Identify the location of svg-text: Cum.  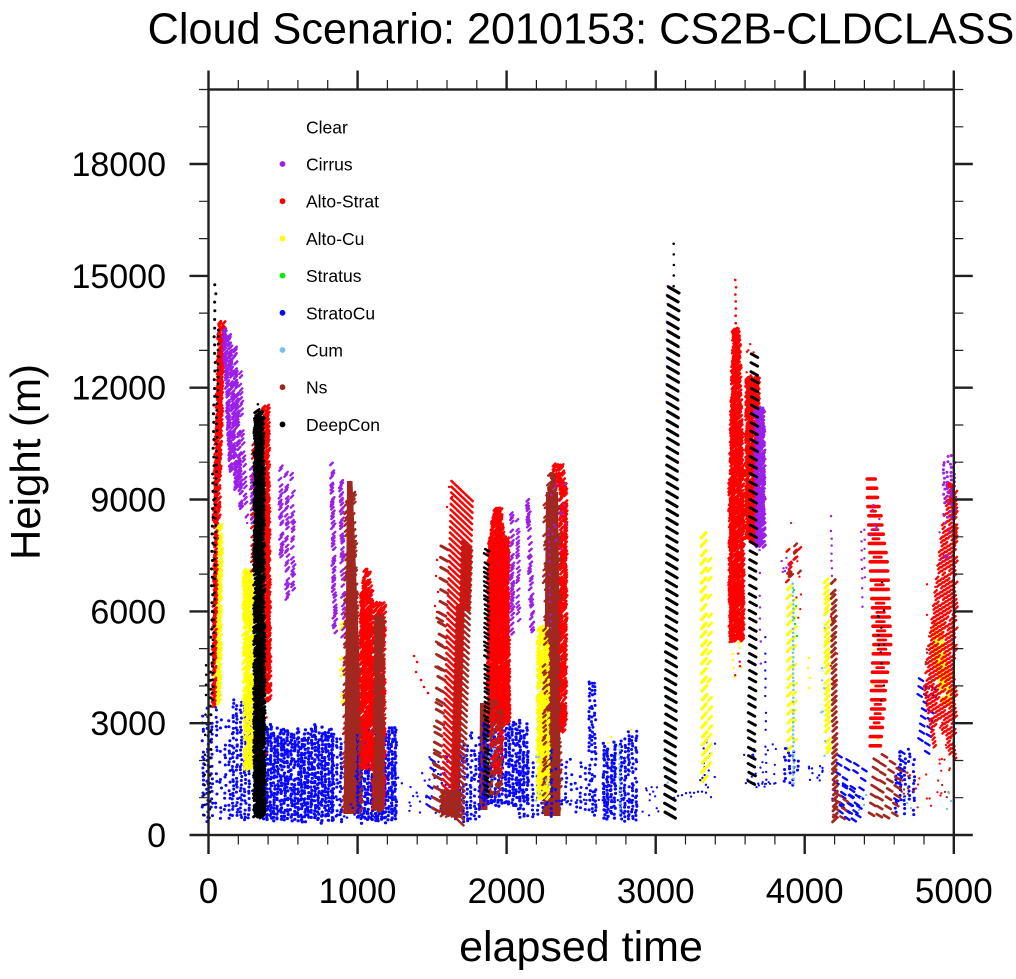
(324, 351).